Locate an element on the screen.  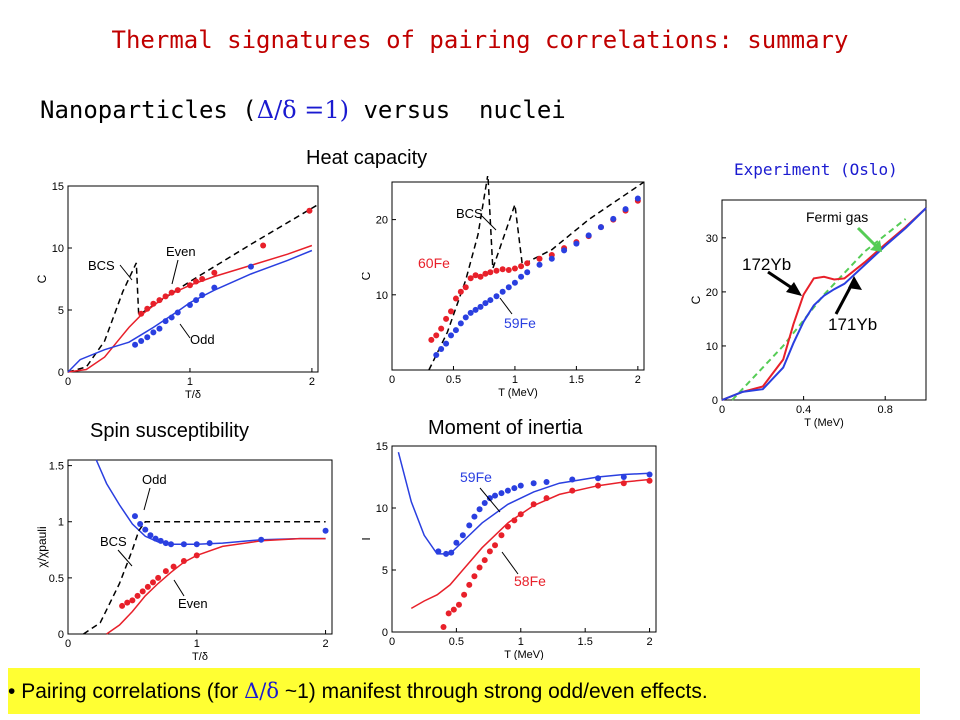
annotation-odd: Odd is located at coordinates (154, 479).